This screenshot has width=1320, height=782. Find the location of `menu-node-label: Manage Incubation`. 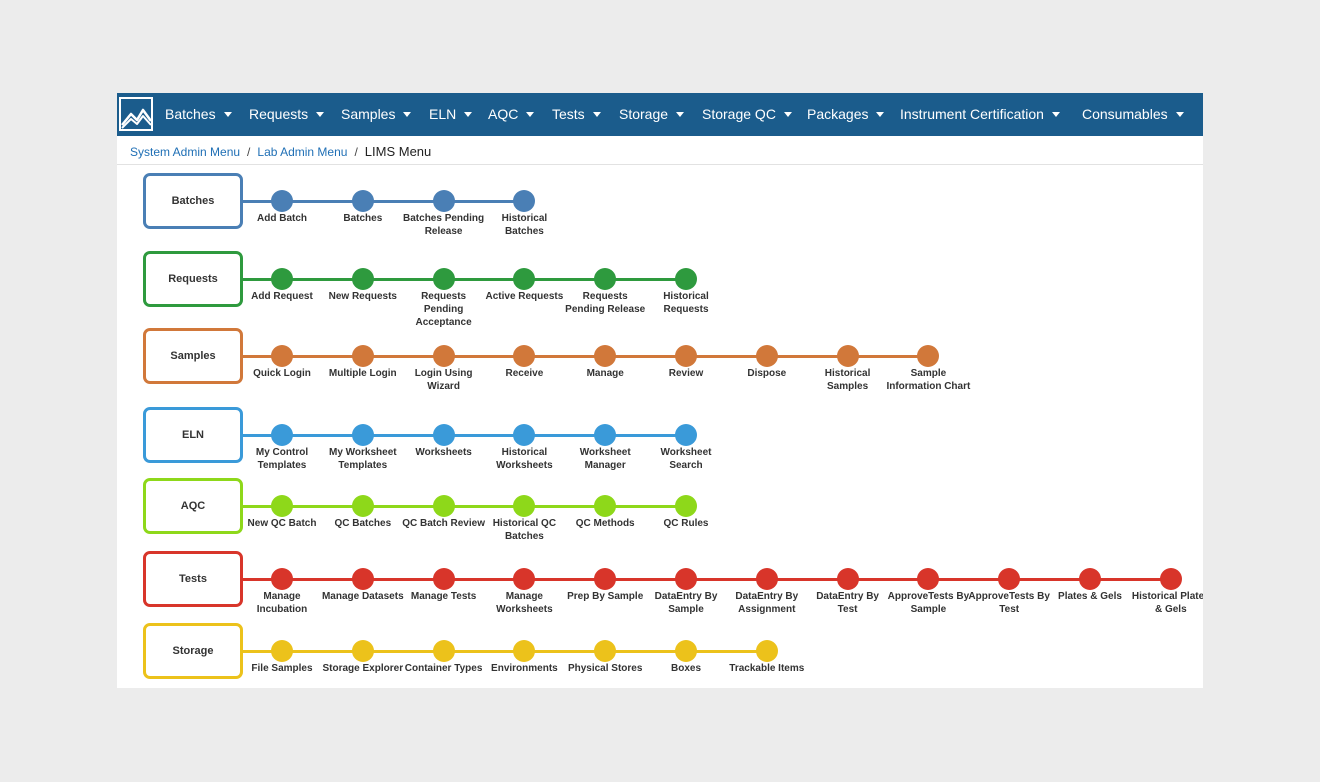

menu-node-label: Manage Incubation is located at coordinates (282, 603).